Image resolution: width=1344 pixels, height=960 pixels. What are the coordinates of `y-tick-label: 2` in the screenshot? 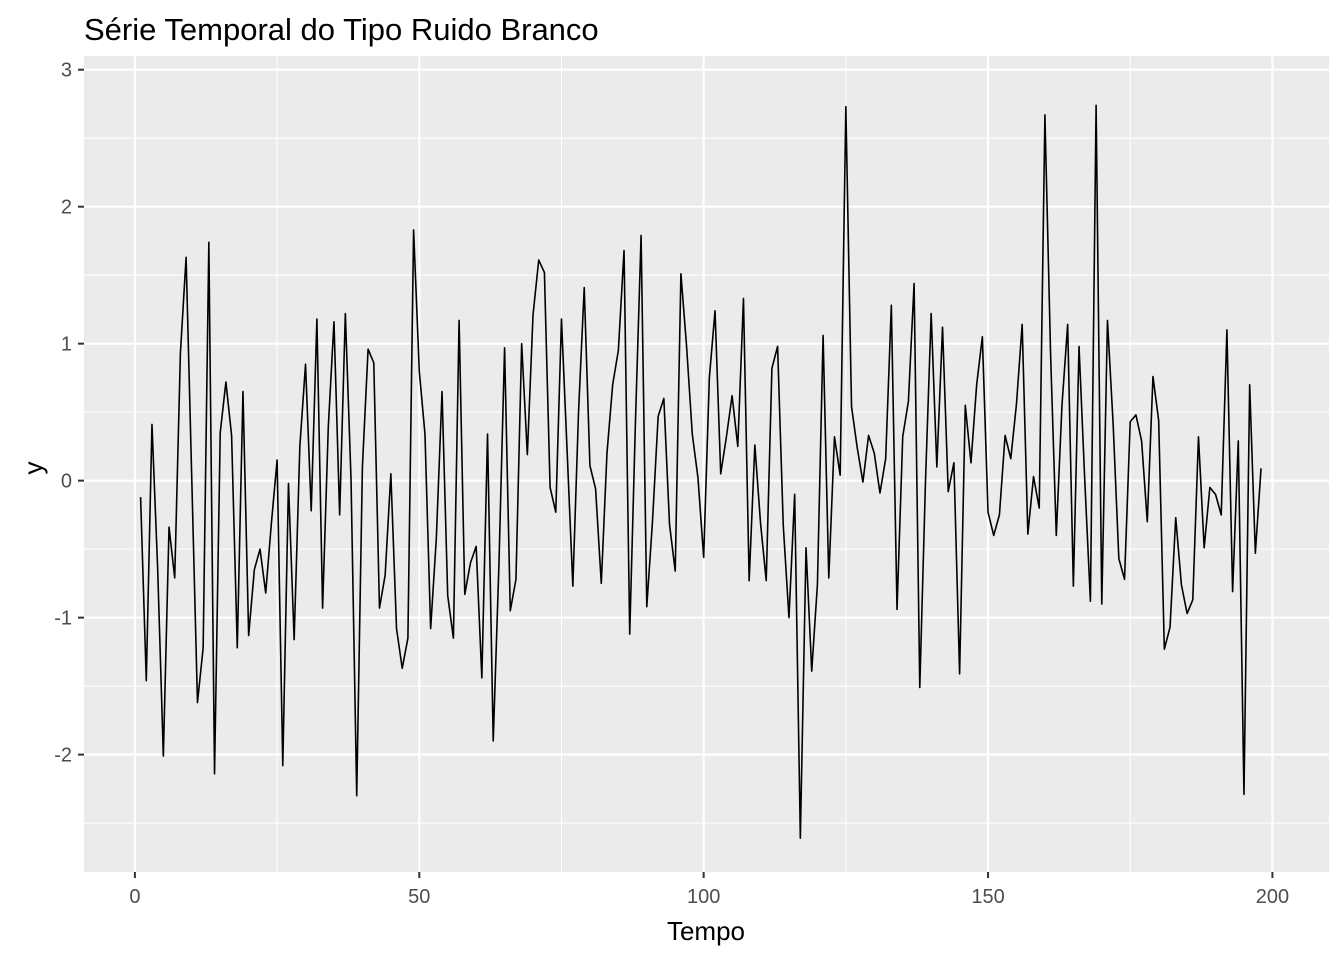 It's located at (66, 208).